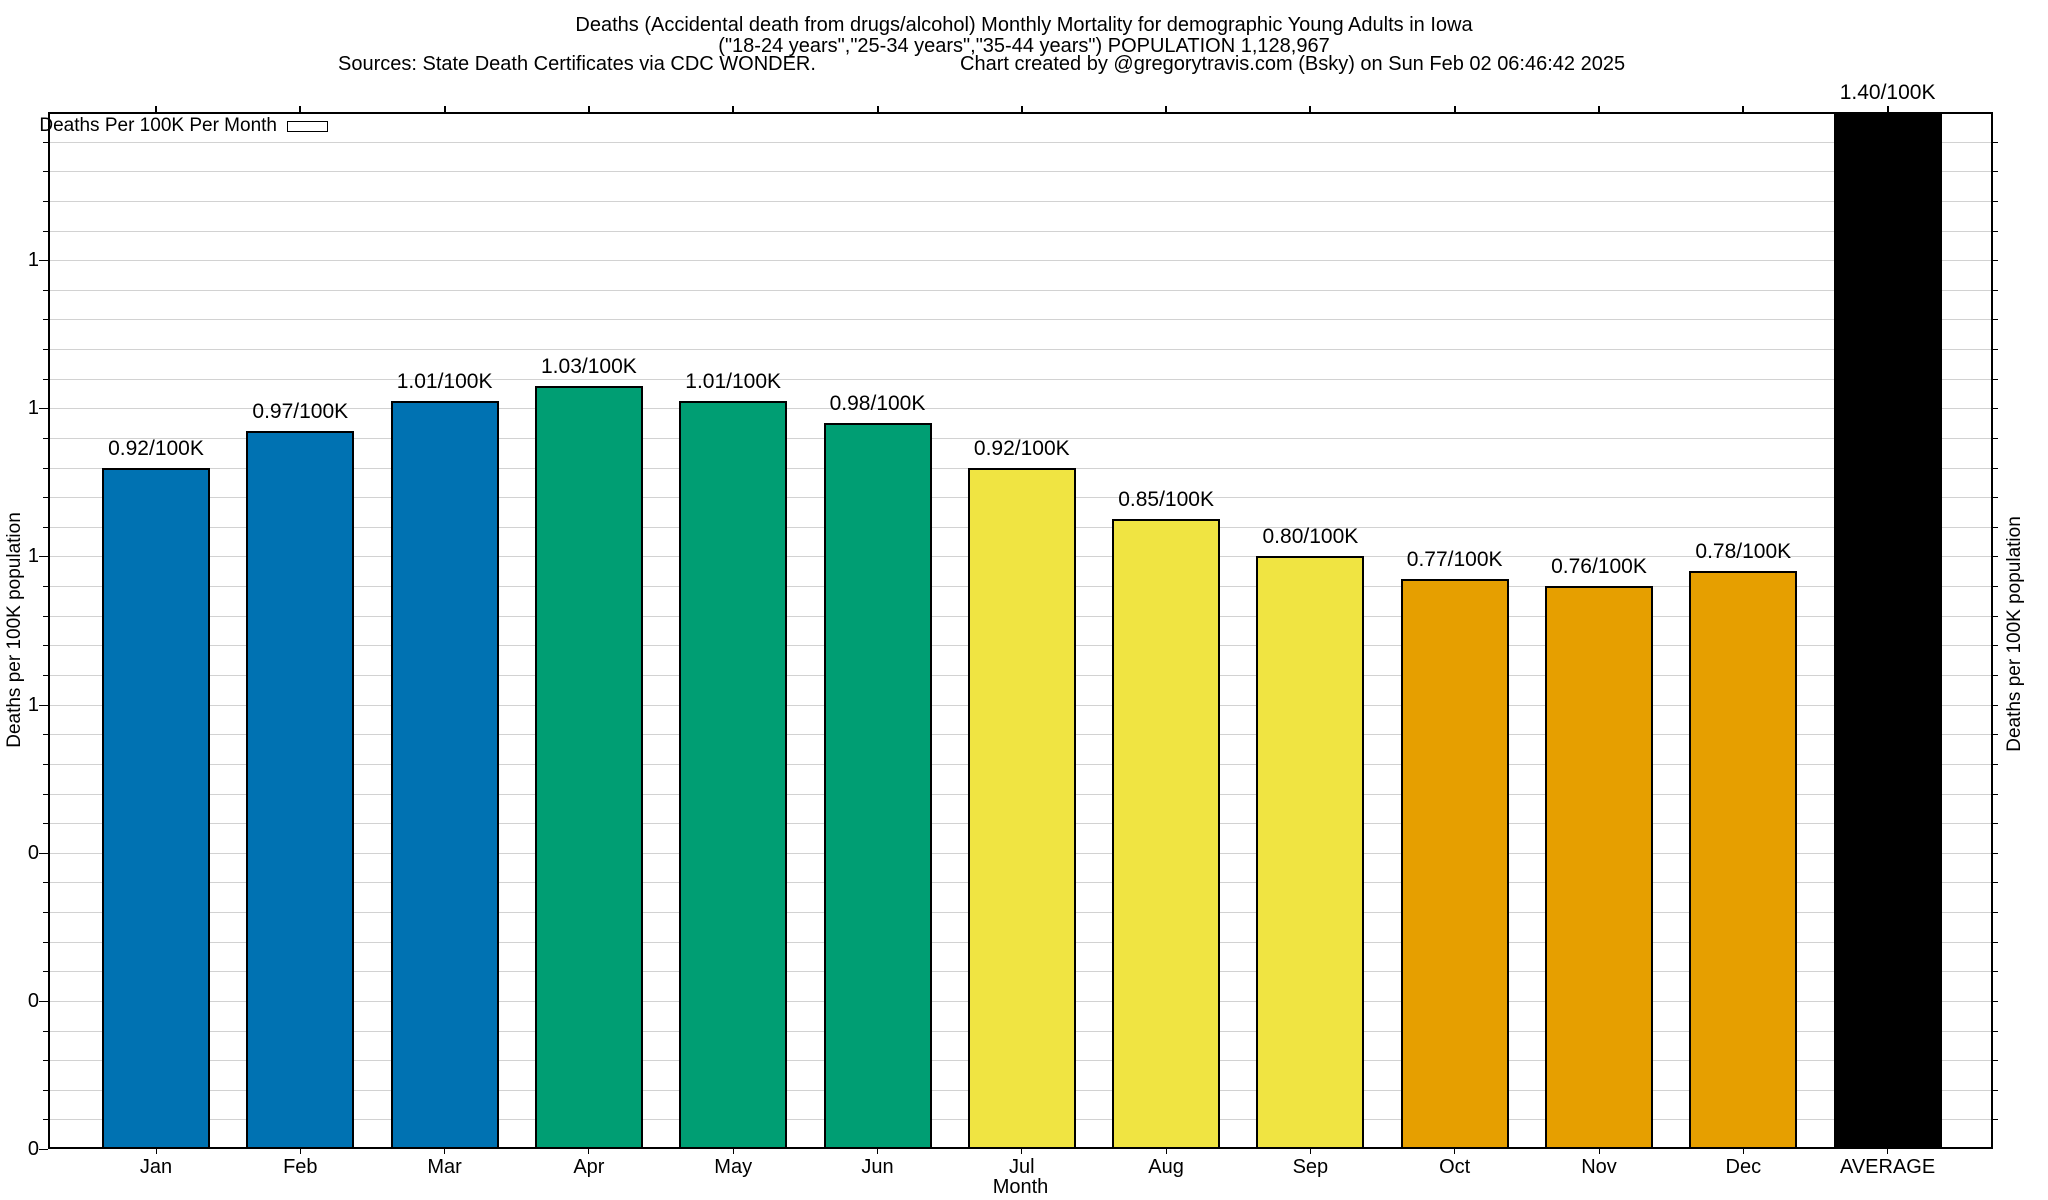 This screenshot has width=2048, height=1200. Describe the element at coordinates (877, 786) in the screenshot. I see `bar-jun` at that location.